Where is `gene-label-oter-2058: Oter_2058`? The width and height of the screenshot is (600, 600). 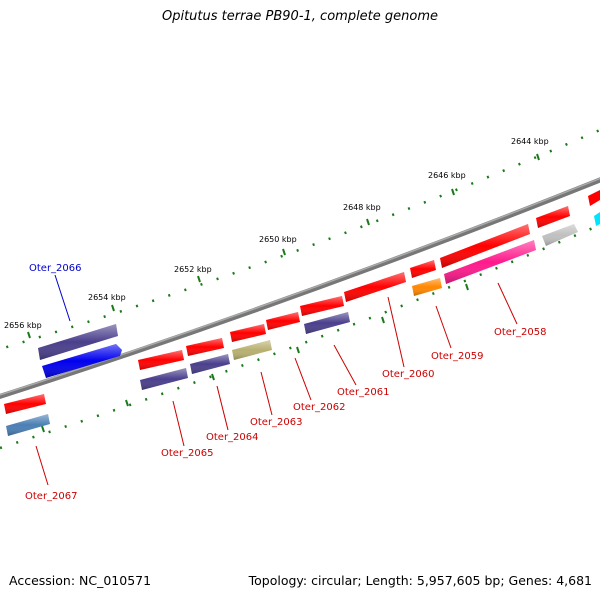 gene-label-oter-2058: Oter_2058 is located at coordinates (520, 332).